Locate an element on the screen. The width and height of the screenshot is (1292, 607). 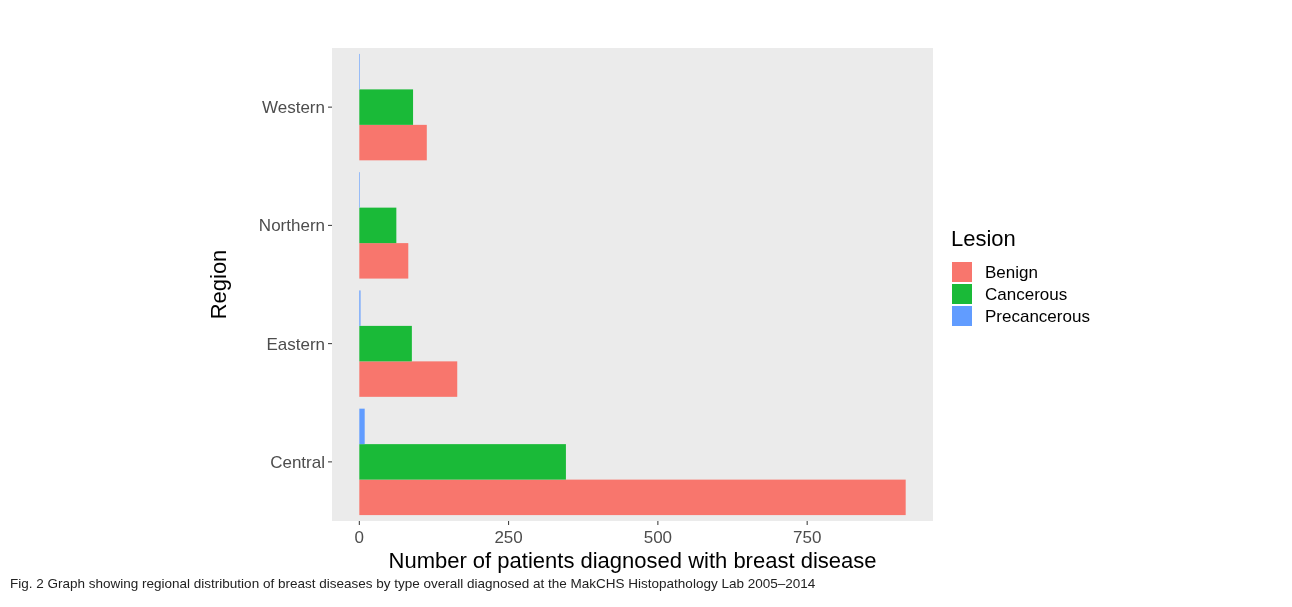
x-tick-label: 0 is located at coordinates (359, 537).